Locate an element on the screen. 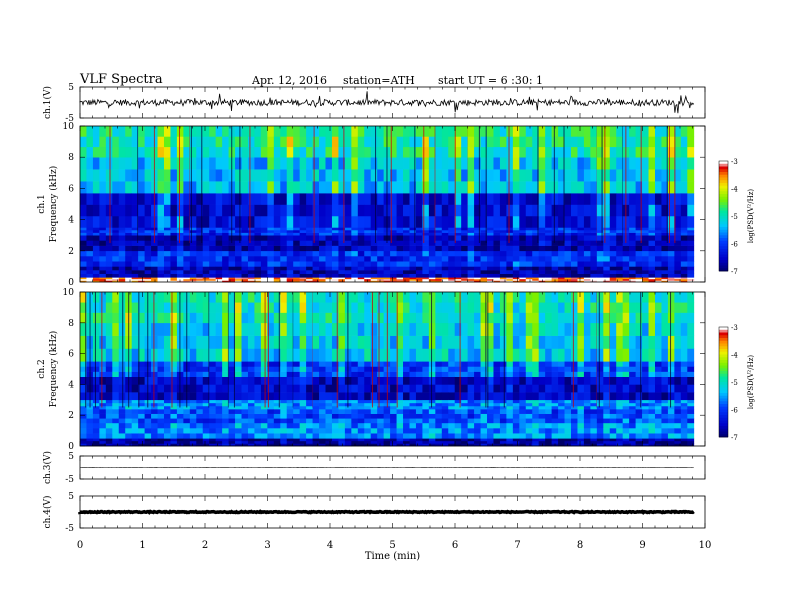  spec1-ylabel: Frequency (kHz) is located at coordinates (53, 204).